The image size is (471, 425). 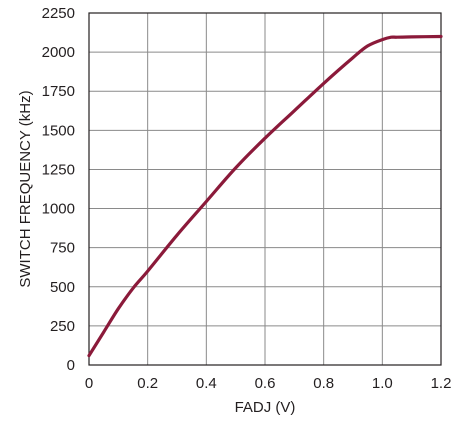 I want to click on x-axis-title: FADJ (V), so click(x=265, y=407).